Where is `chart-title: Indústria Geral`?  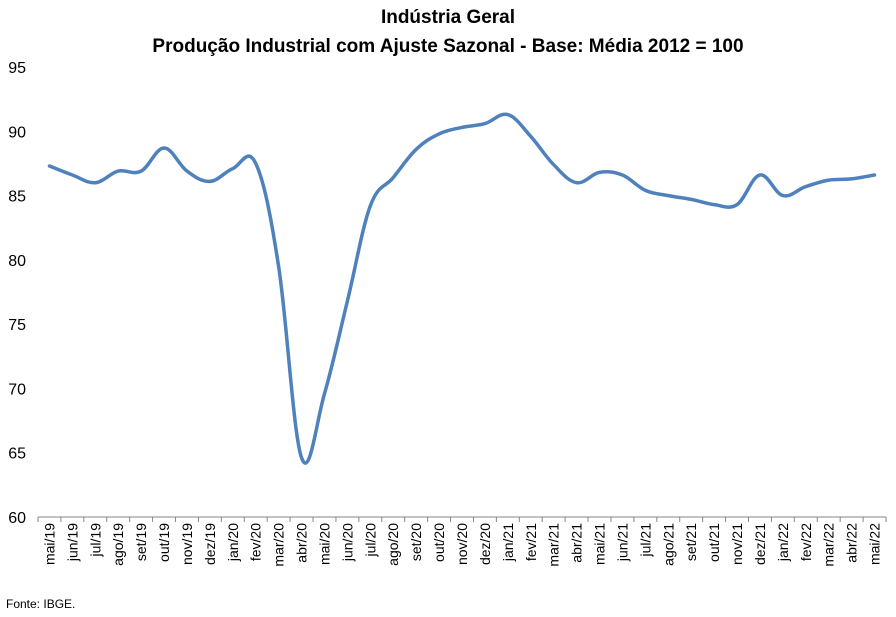
chart-title: Indústria Geral is located at coordinates (448, 17).